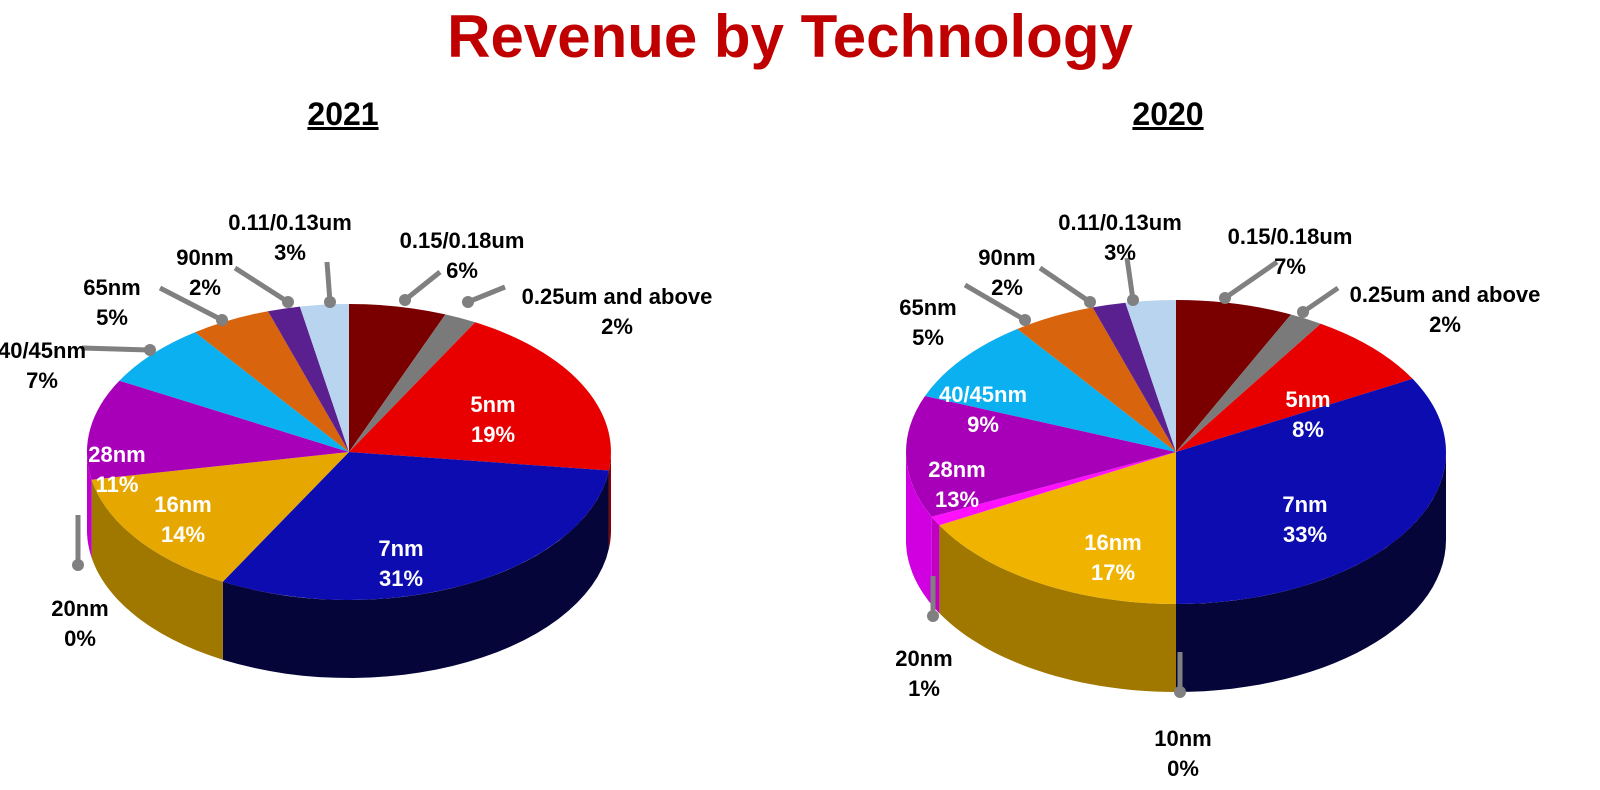 The width and height of the screenshot is (1600, 790). I want to click on slice-percent: 31%, so click(401, 578).